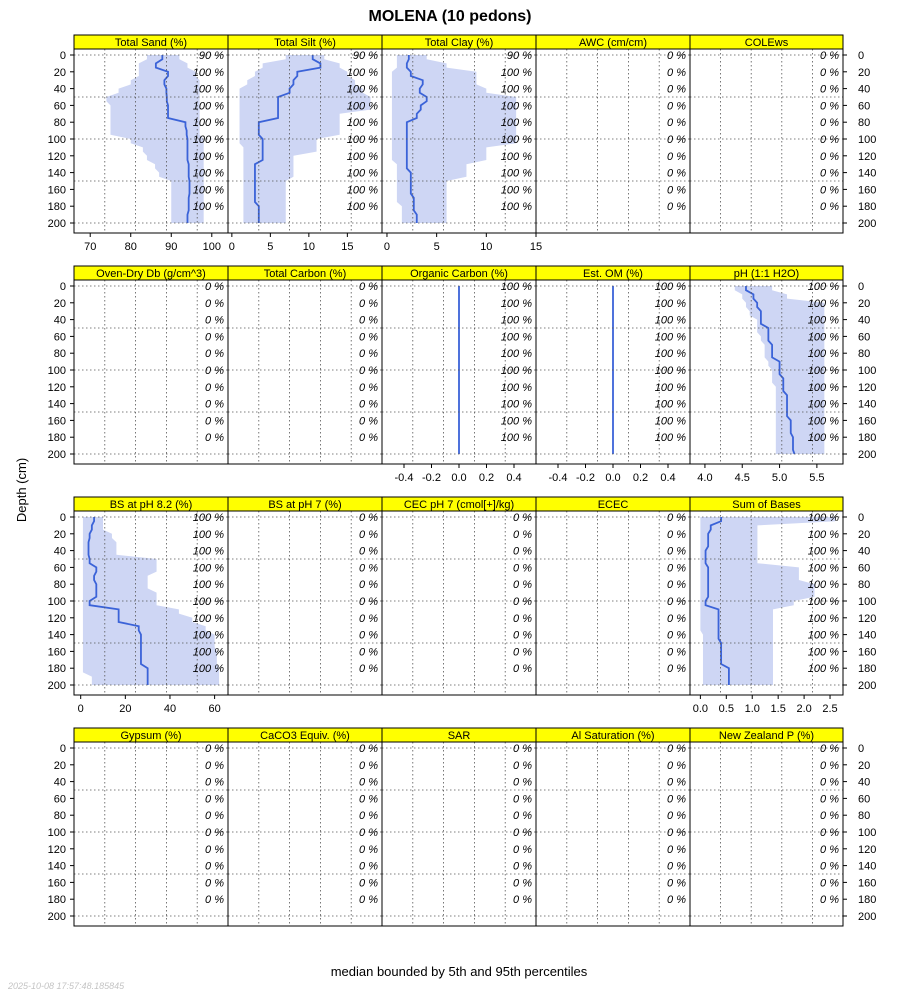  Describe the element at coordinates (347, 247) in the screenshot. I see `x-tick-label: 15` at that location.